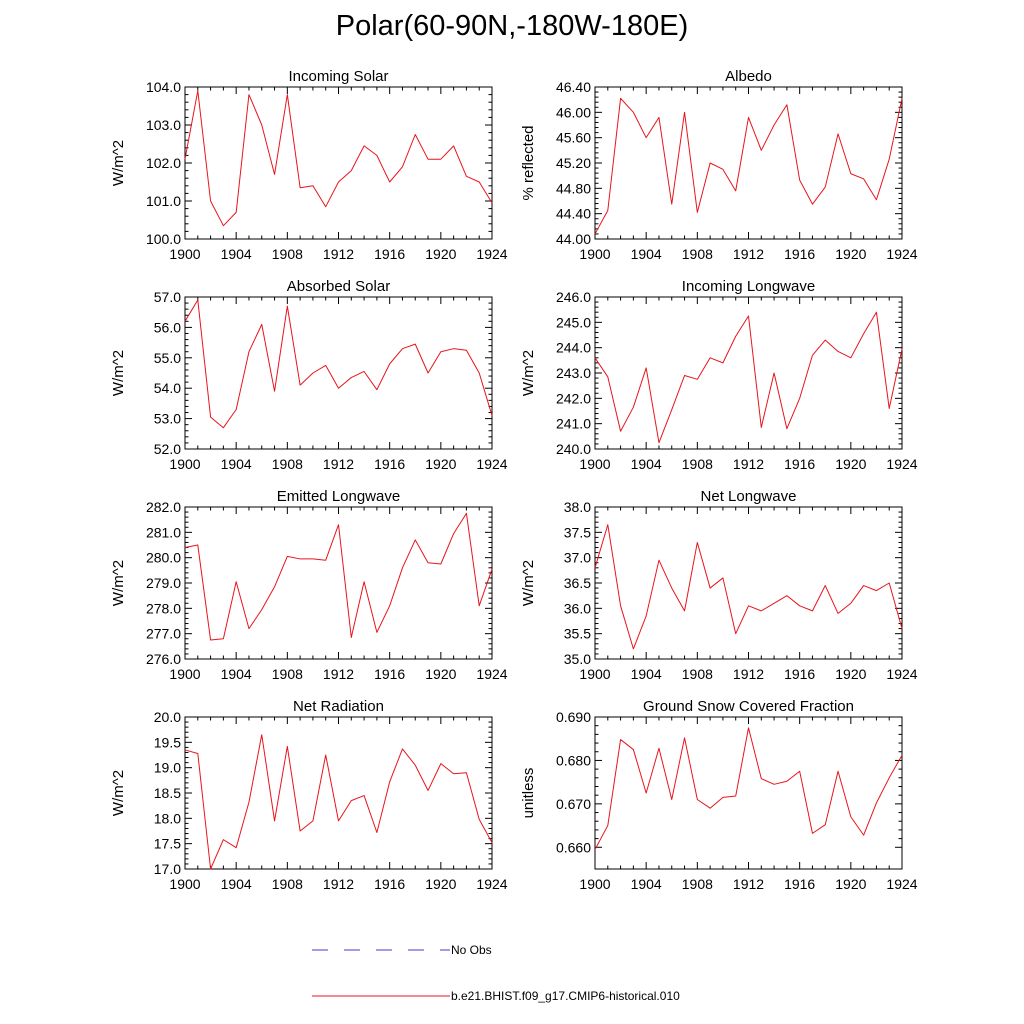 The image size is (1024, 1024). What do you see at coordinates (573, 112) in the screenshot?
I see `y-tick-label: 46.00` at bounding box center [573, 112].